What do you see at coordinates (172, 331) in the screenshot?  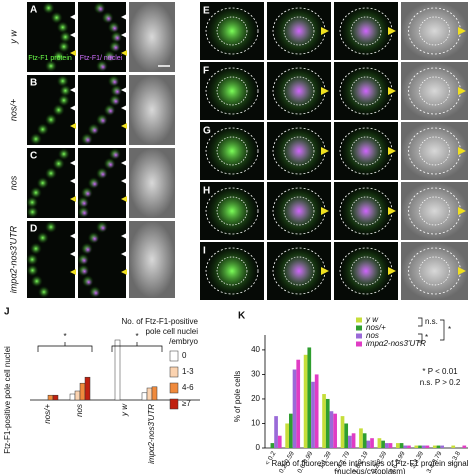 I see `legend-title: pole cell nuclei` at bounding box center [172, 331].